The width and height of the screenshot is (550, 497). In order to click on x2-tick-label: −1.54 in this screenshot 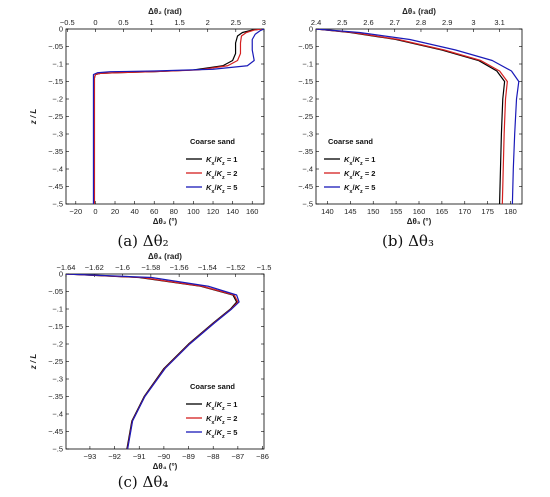, I will do `click(207, 267)`.